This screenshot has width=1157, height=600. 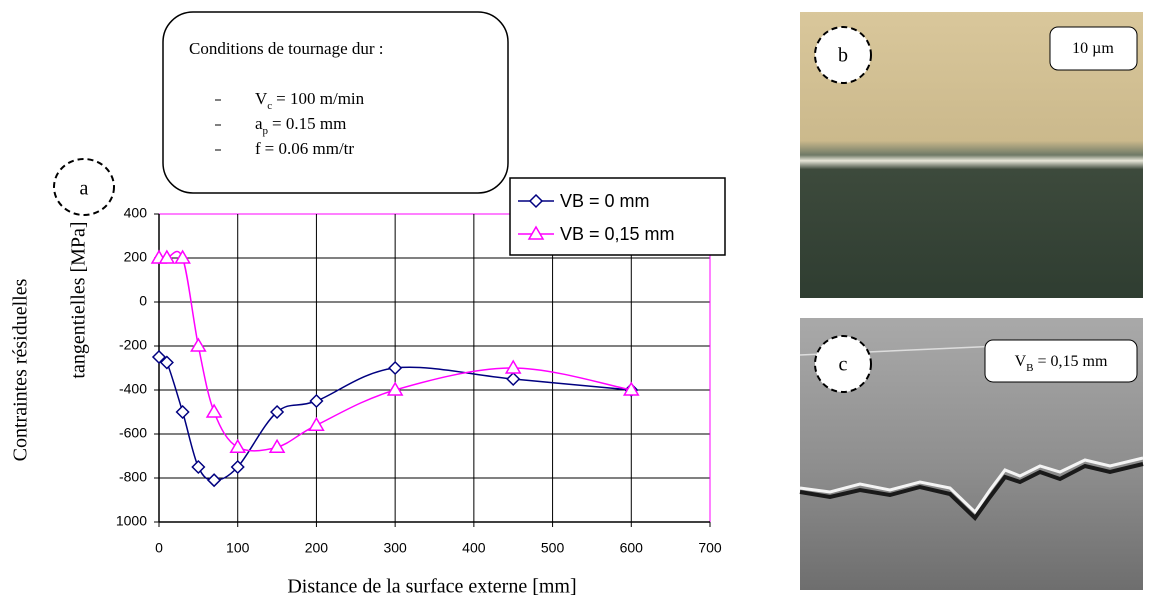 What do you see at coordinates (269, 106) in the screenshot?
I see `subscript: c` at bounding box center [269, 106].